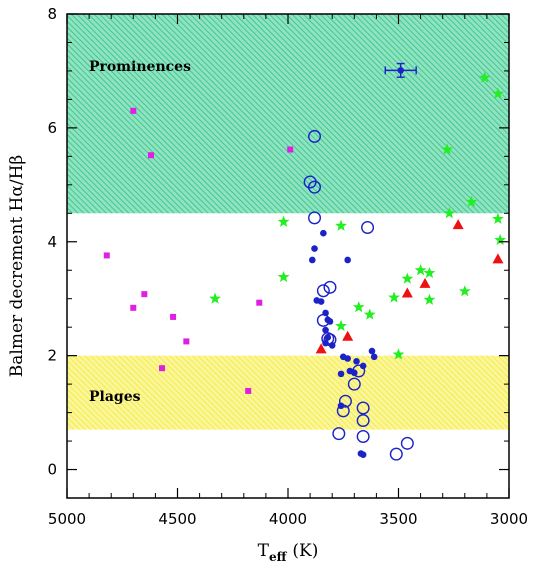  What do you see at coordinates (67, 519) in the screenshot?
I see `x-tick-label: 5000` at bounding box center [67, 519].